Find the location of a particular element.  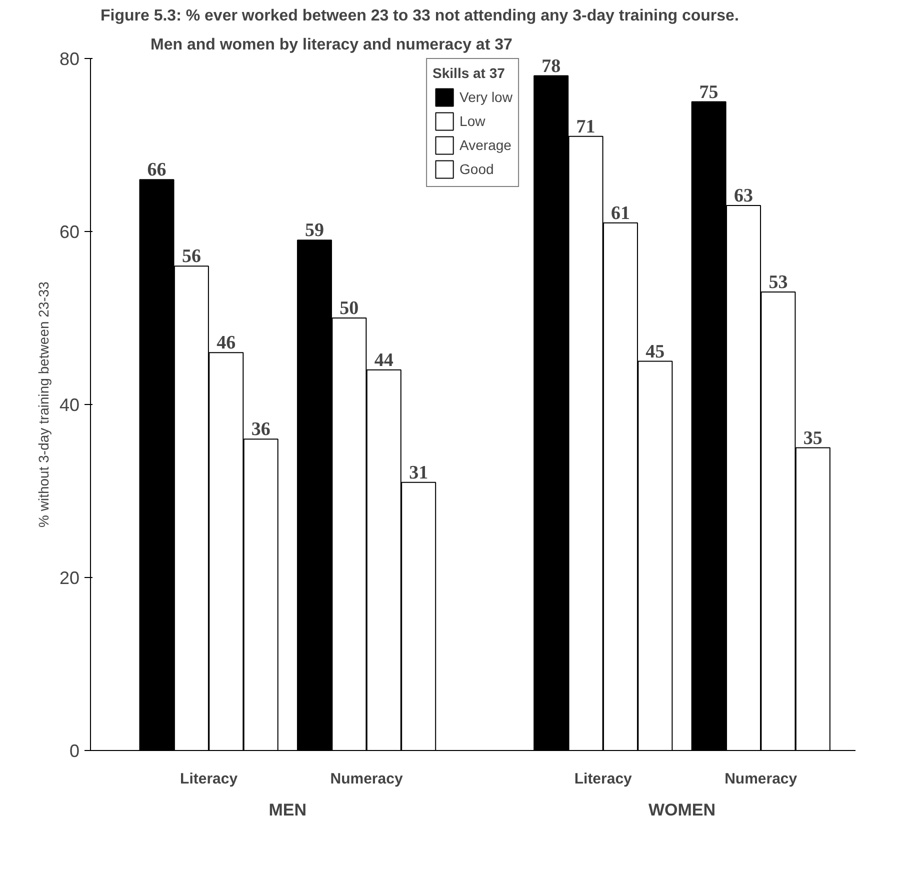

text: MEN is located at coordinates (287, 810).